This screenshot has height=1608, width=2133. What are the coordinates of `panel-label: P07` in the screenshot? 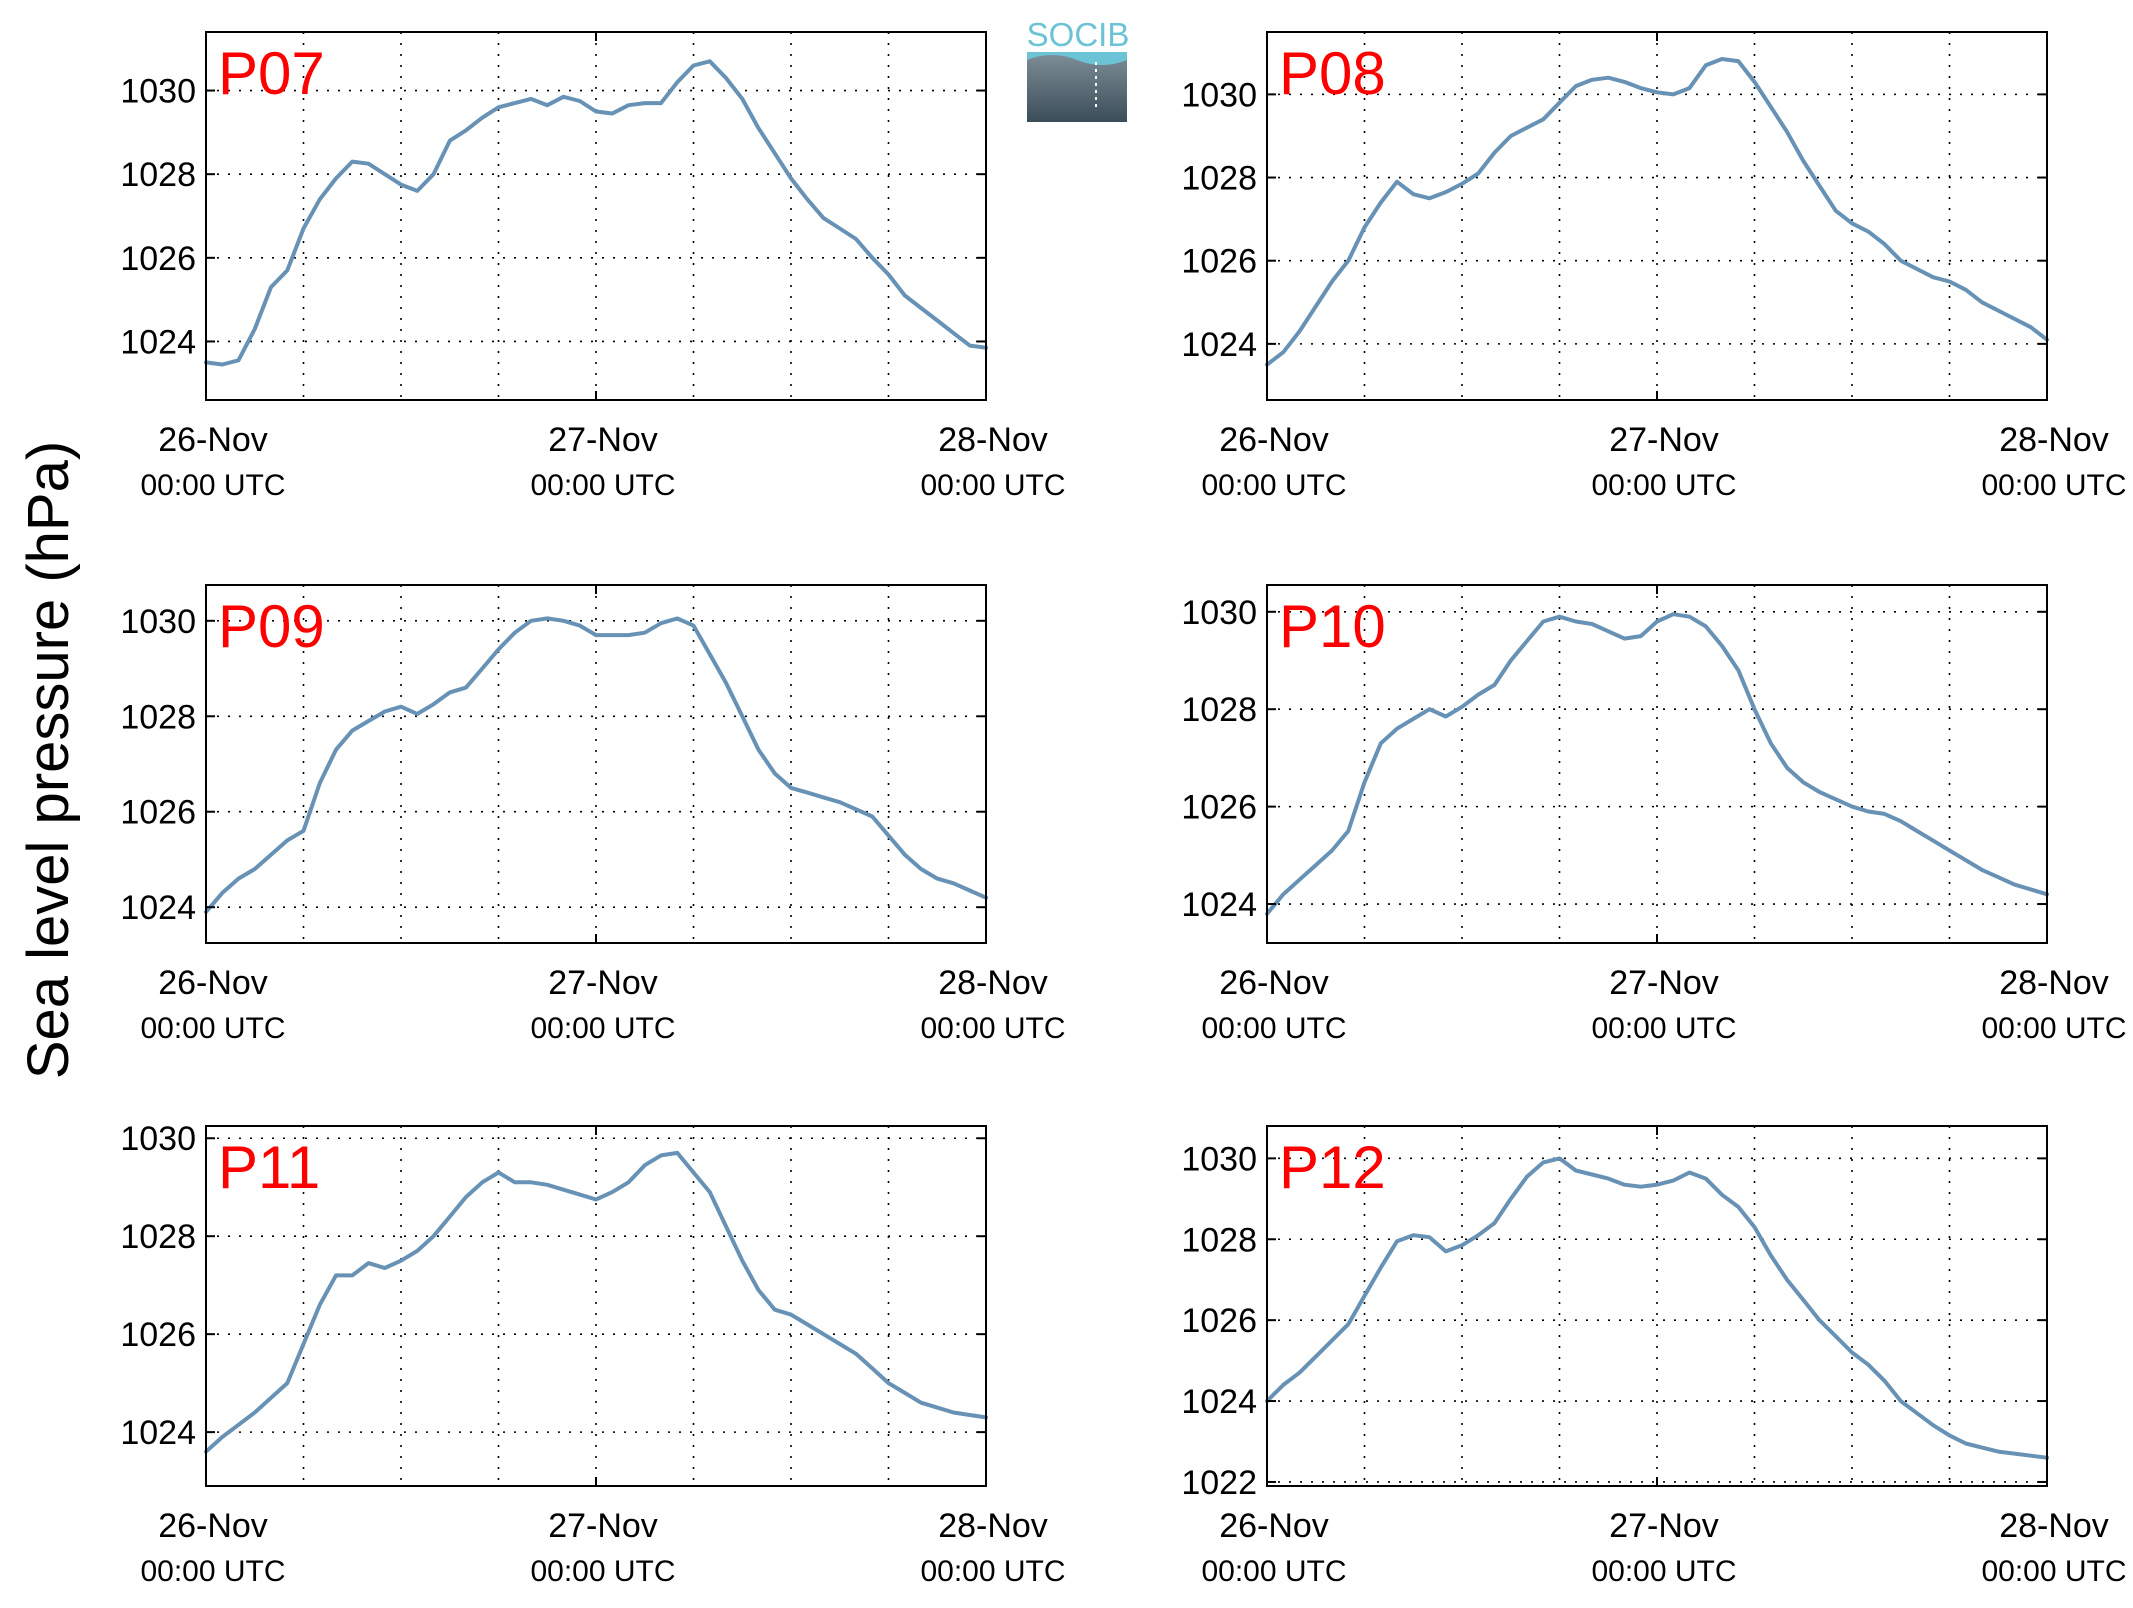 It's located at (271, 73).